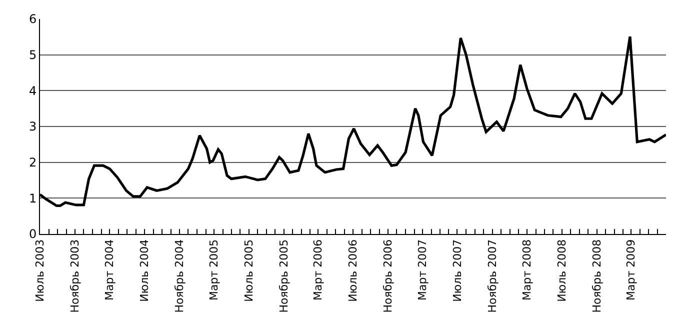 This screenshot has height=329, width=681. What do you see at coordinates (249, 270) in the screenshot?
I see `x-tick-label: Июль 2005` at bounding box center [249, 270].